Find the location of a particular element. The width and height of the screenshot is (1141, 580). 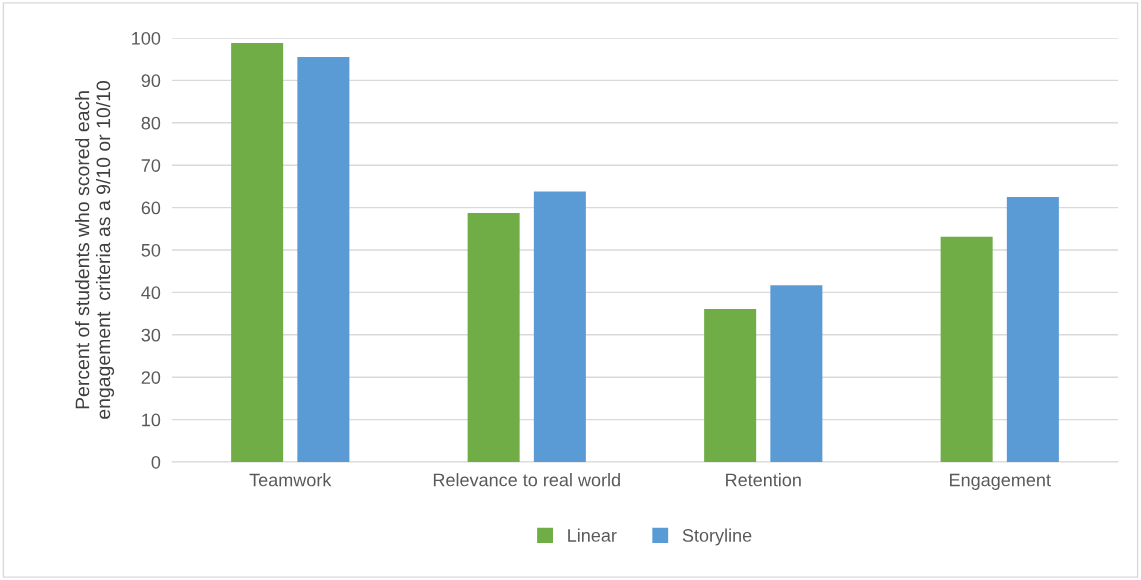

y-tick-label: 40 is located at coordinates (151, 293).